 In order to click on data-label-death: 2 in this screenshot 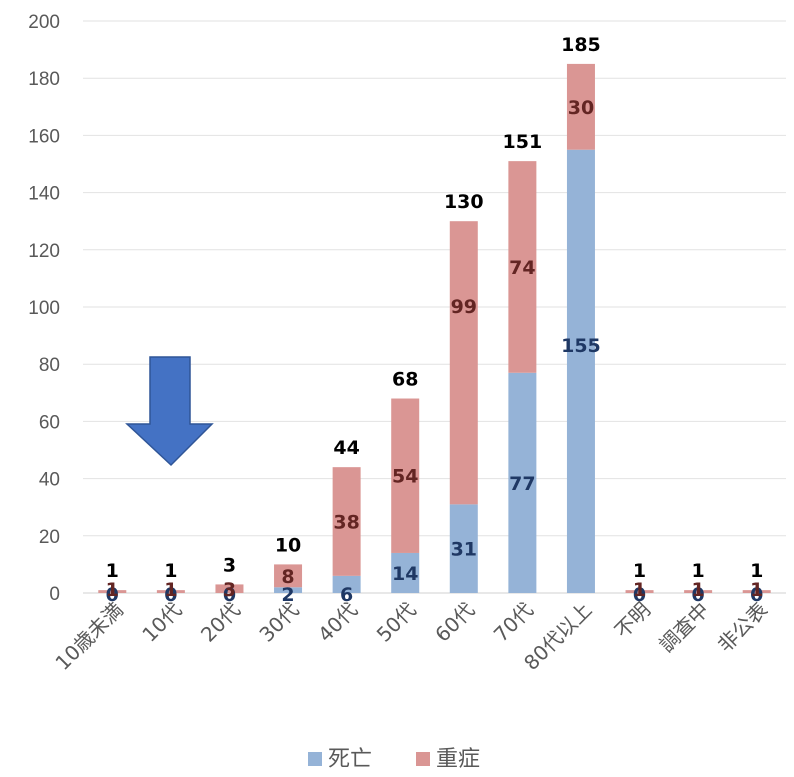, I will do `click(287, 595)`.